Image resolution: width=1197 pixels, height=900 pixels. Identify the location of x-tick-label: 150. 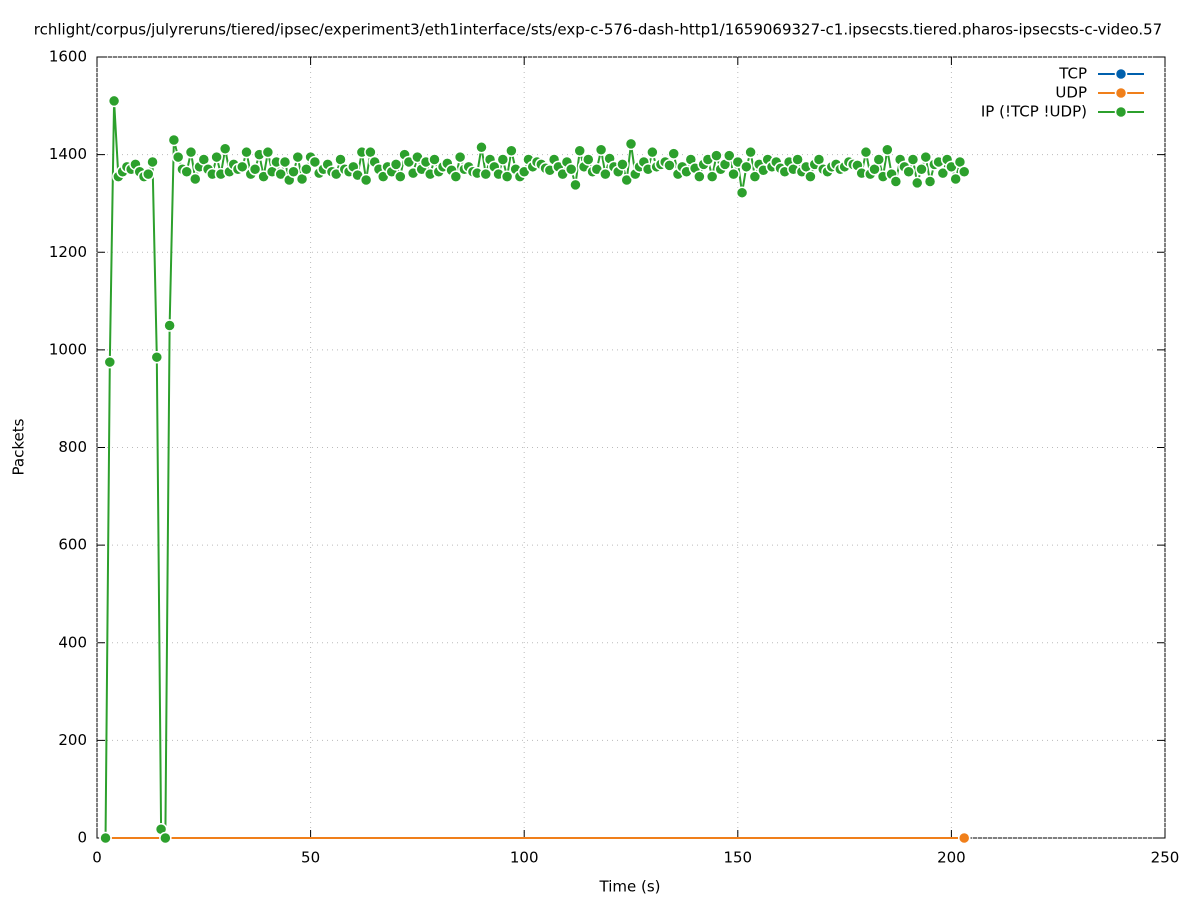
(737, 858).